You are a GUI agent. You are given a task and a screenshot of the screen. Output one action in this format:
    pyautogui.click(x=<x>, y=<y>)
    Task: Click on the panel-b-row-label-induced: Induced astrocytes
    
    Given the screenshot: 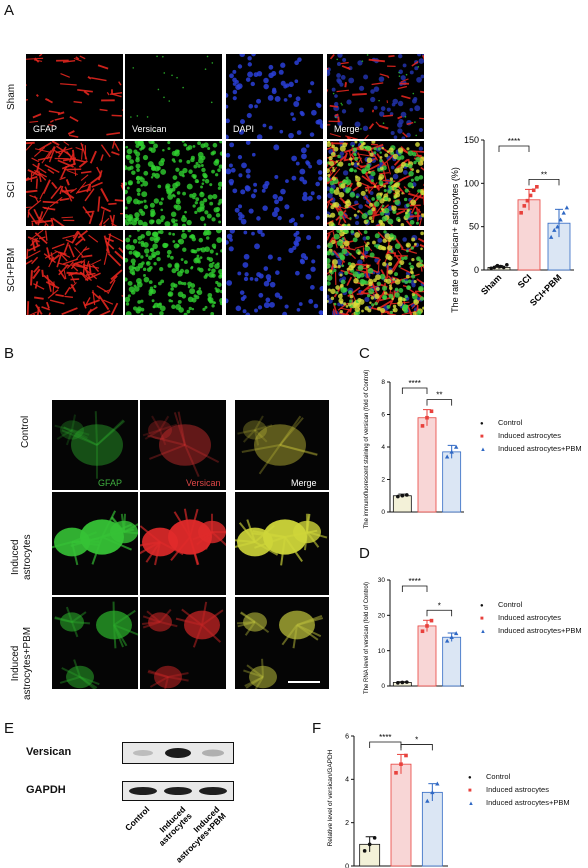 What is the action you would take?
    pyautogui.click(x=21, y=557)
    